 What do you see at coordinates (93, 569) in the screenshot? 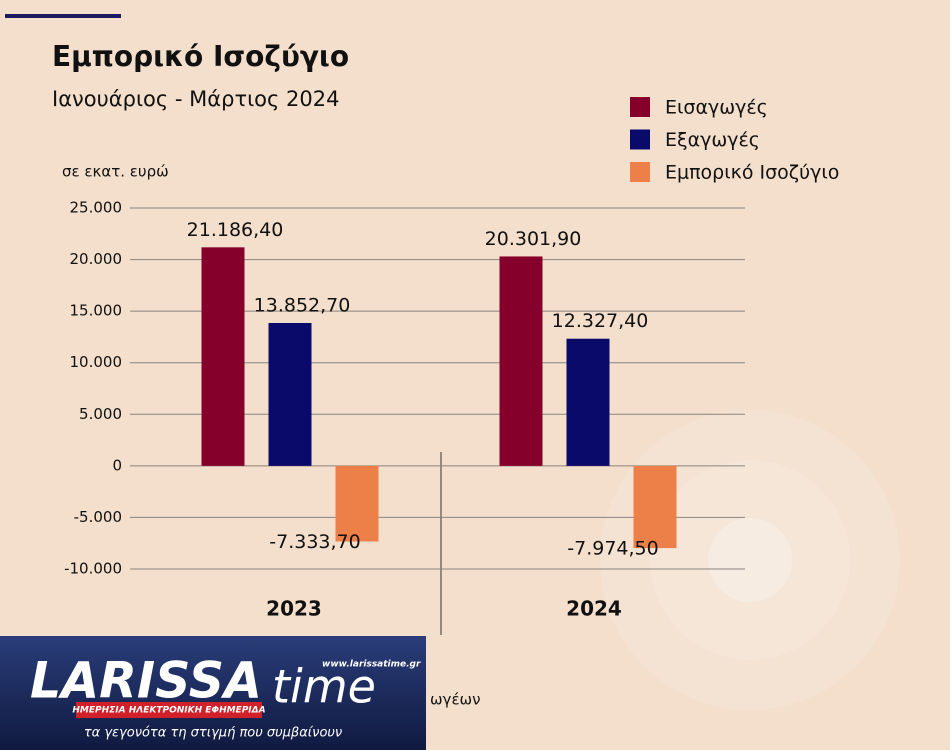
I see `y-tick-label: -10.000` at bounding box center [93, 569].